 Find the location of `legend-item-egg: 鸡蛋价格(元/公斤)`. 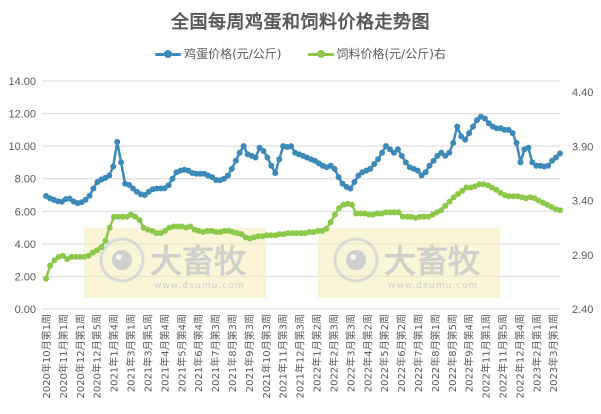

legend-item-egg: 鸡蛋价格(元/公斤) is located at coordinates (218, 53).